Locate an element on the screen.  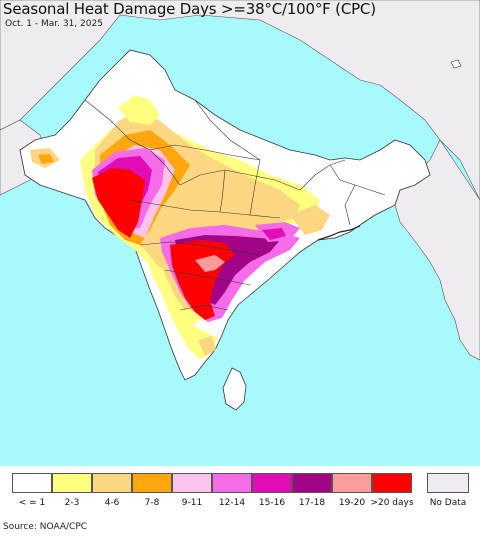
map-subtitle: Oct. 1 - Mar. 31, 2025 is located at coordinates (54, 24).